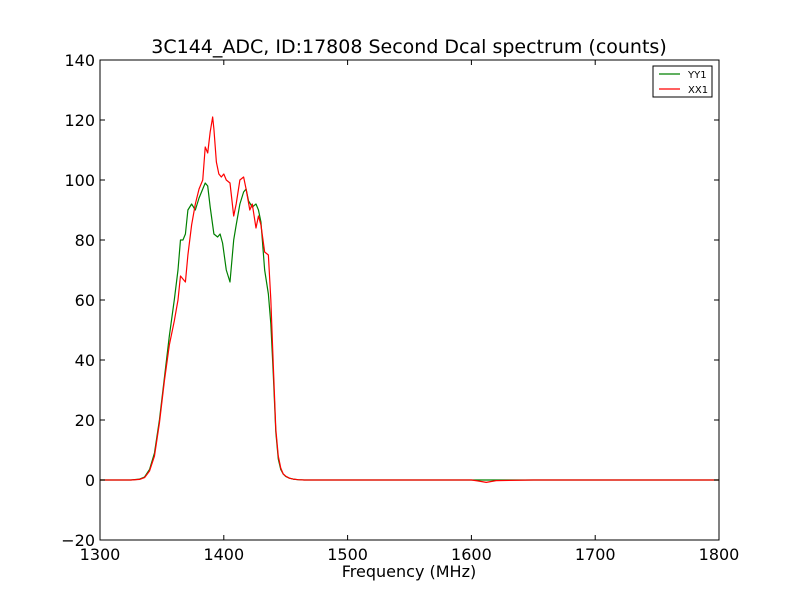 The image size is (800, 600). Describe the element at coordinates (471, 554) in the screenshot. I see `x-tick-label: 1600` at that location.